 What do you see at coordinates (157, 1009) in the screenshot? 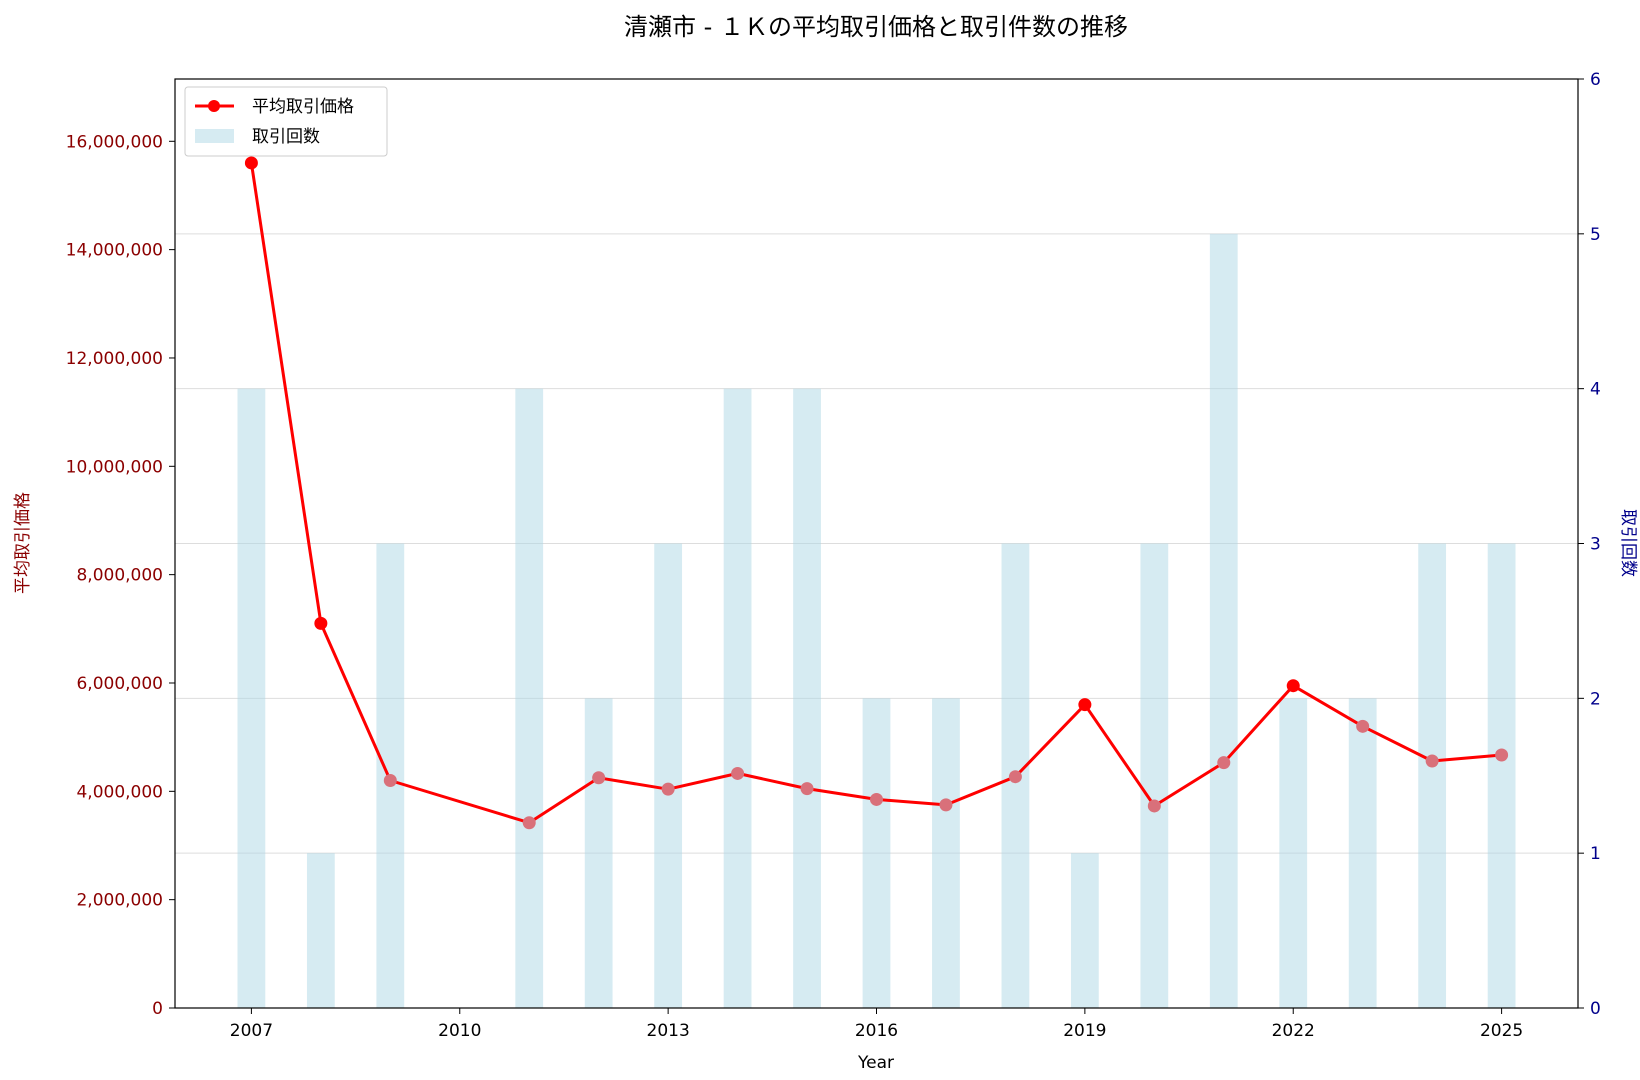
I see `left-tick-label: 0` at bounding box center [157, 1009].